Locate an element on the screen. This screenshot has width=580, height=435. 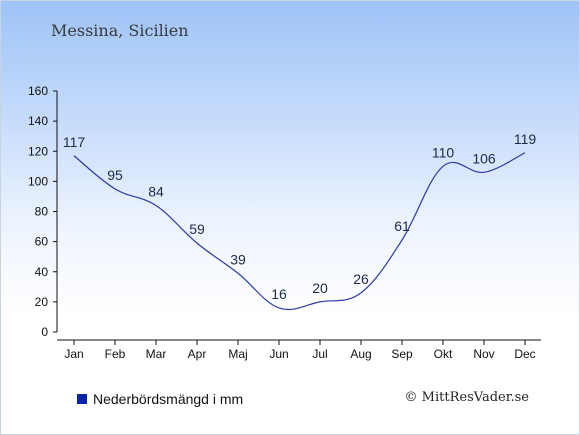
y-tick-label: 140 is located at coordinates (38, 121).